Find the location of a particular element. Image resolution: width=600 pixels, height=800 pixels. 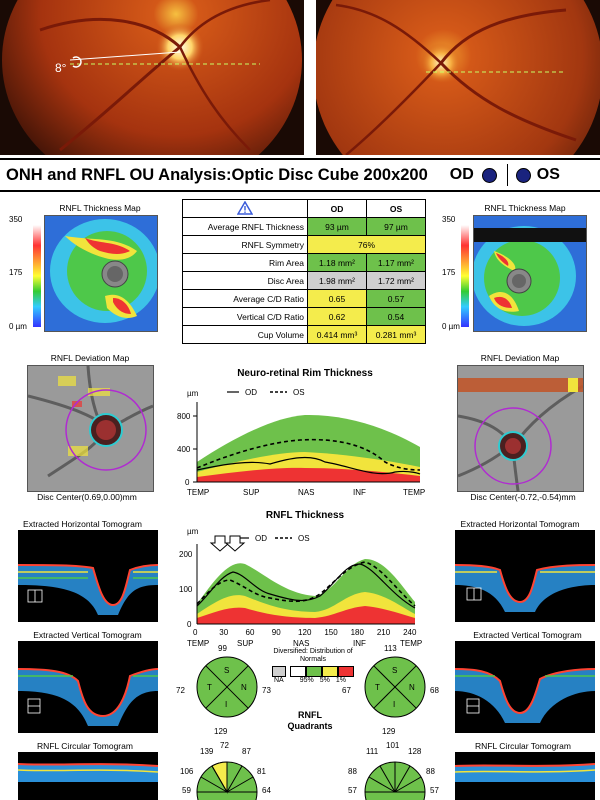

deviation-map-label-os: RNFL Deviation Map is located at coordinates (520, 358).